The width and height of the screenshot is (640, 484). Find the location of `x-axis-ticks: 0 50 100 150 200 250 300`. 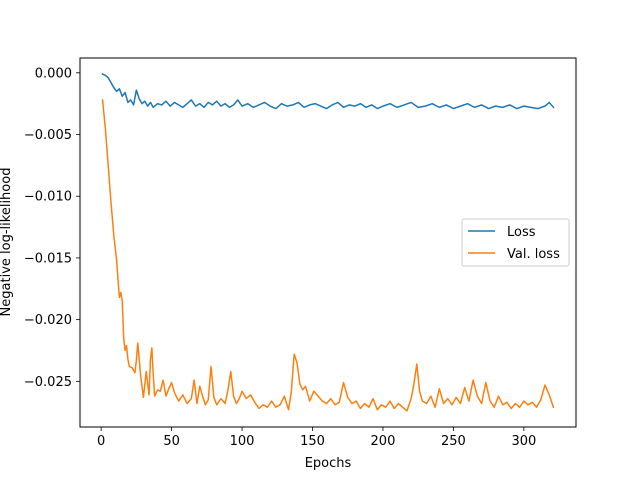

x-axis-ticks: 0 50 100 150 200 250 300 is located at coordinates (316, 438).